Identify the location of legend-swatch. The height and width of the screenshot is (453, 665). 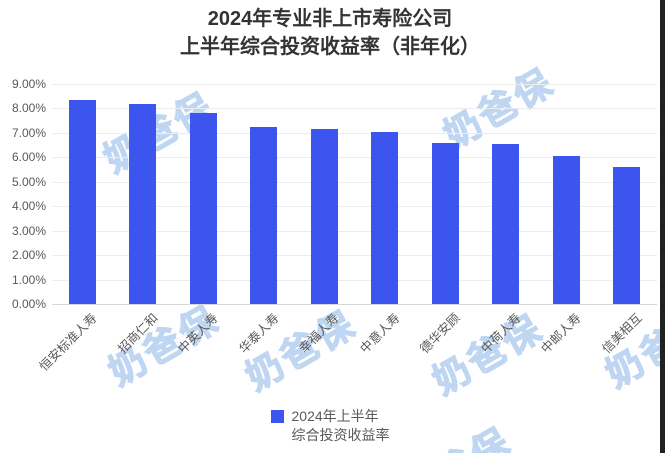
(277, 416).